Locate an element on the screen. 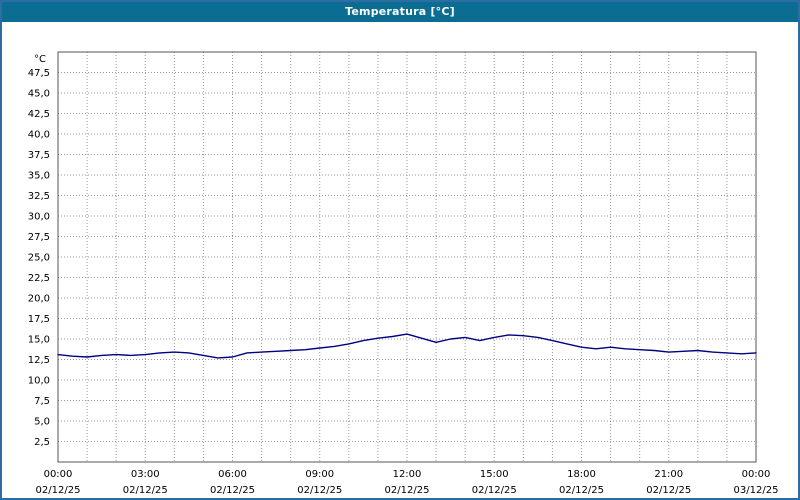 Image resolution: width=800 pixels, height=500 pixels. chart-title: Temperatura [°C] is located at coordinates (400, 11).